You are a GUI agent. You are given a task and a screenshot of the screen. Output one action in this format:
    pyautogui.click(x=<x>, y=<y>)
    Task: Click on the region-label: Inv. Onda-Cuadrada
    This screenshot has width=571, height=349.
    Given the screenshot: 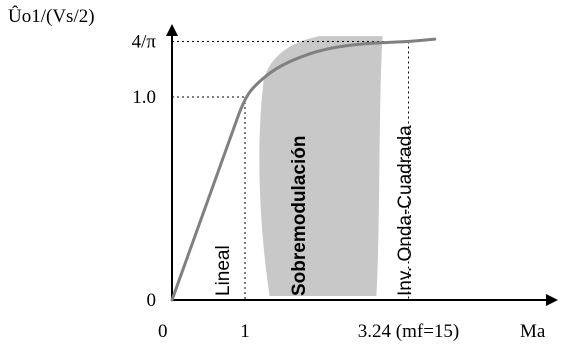 What is the action you would take?
    pyautogui.click(x=405, y=210)
    